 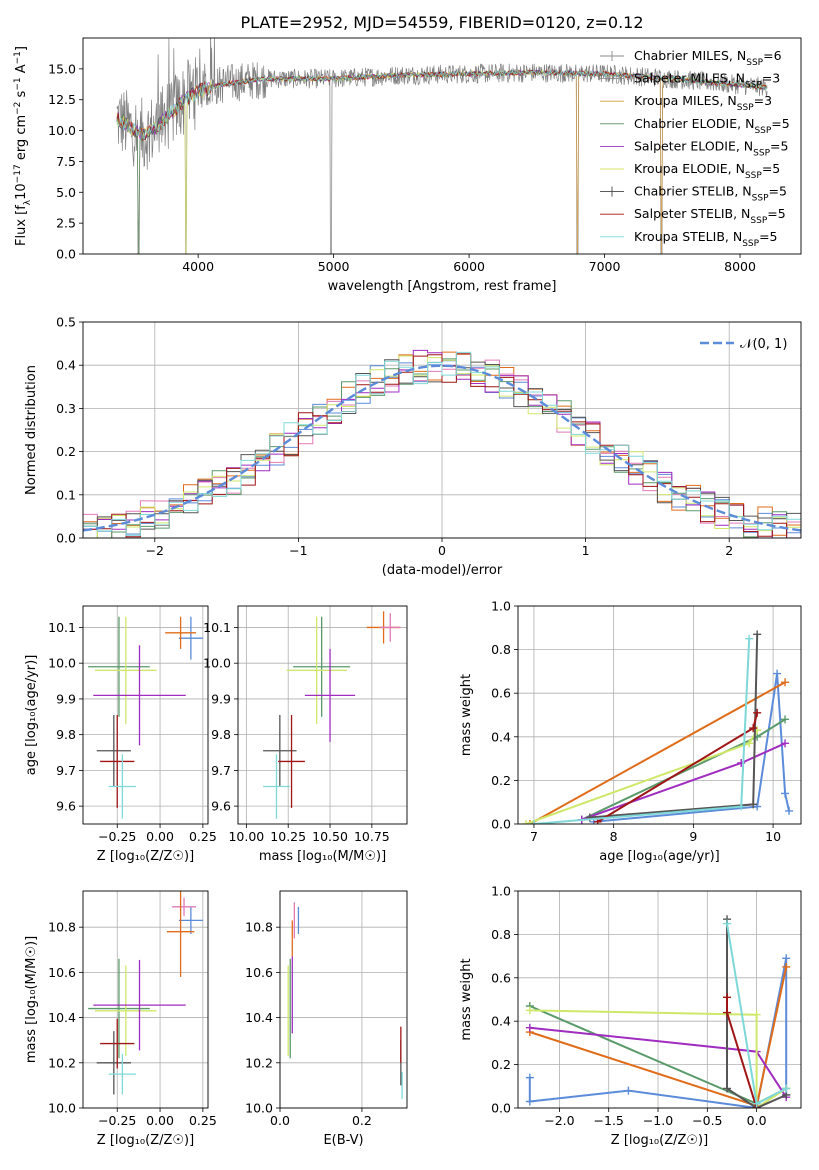 I want to click on y-axis-label-part: λ, so click(x=28, y=202).